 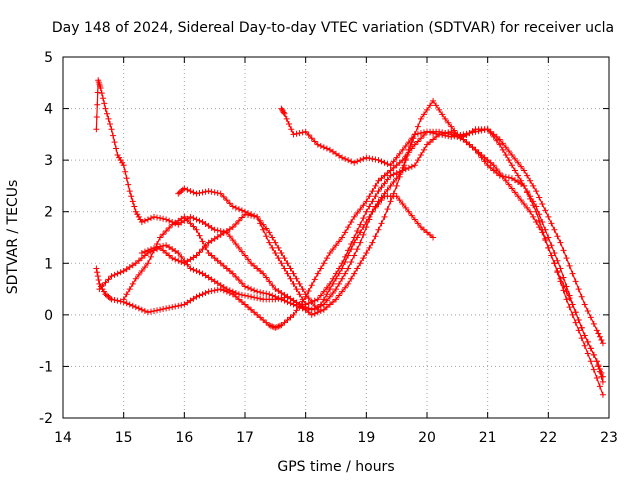 I want to click on x-tick-label: 14, so click(x=63, y=438).